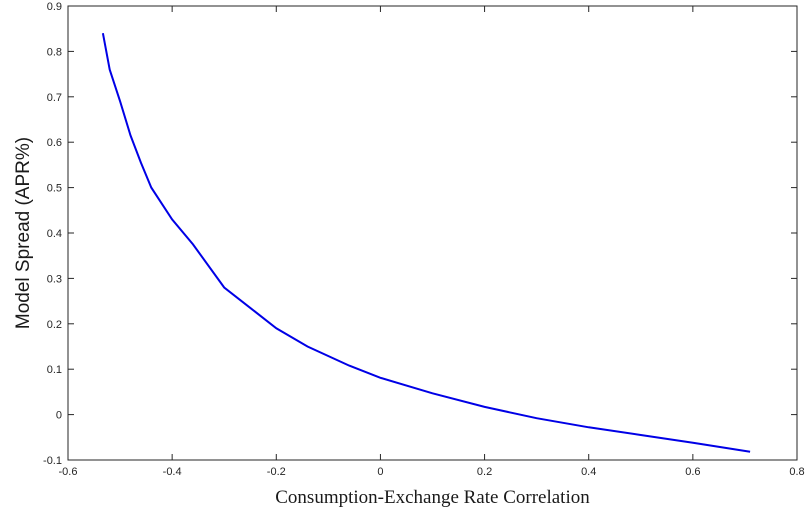  I want to click on x-tick-label: 0.4, so click(588, 472).